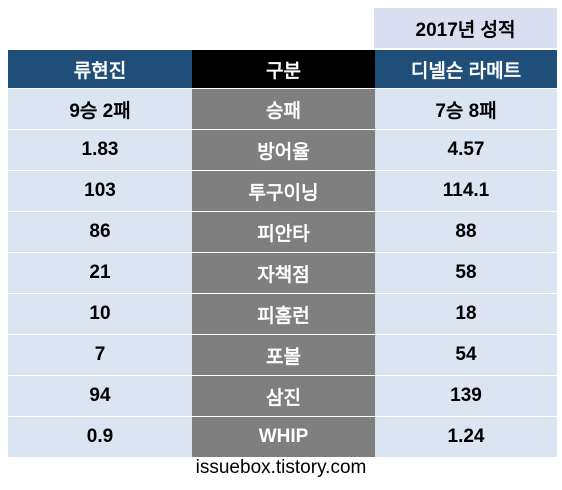 Image resolution: width=562 pixels, height=490 pixels. Describe the element at coordinates (466, 354) in the screenshot. I see `opponent-value: 54` at that location.